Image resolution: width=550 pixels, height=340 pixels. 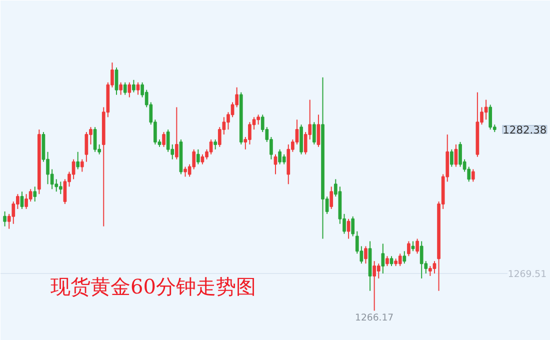 What do you see at coordinates (153, 286) in the screenshot?
I see `text: 现货黄金60分钟走势图` at bounding box center [153, 286].